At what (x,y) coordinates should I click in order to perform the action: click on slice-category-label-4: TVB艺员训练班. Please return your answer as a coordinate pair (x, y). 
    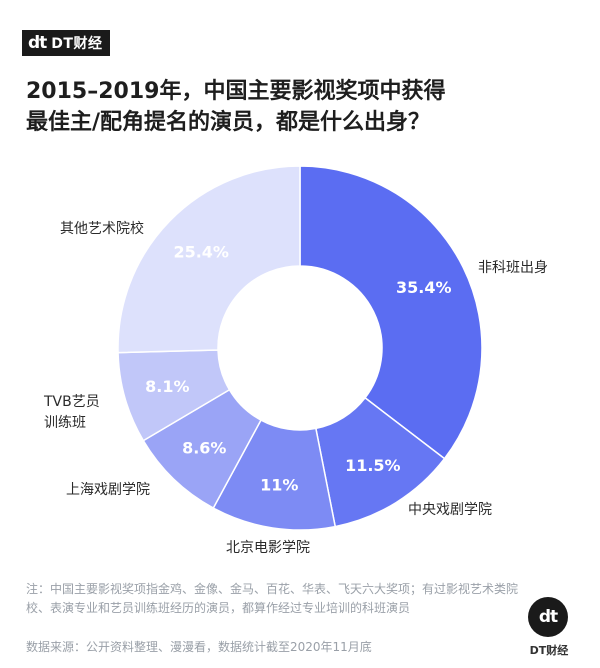
    Looking at the image, I should click on (71, 412).